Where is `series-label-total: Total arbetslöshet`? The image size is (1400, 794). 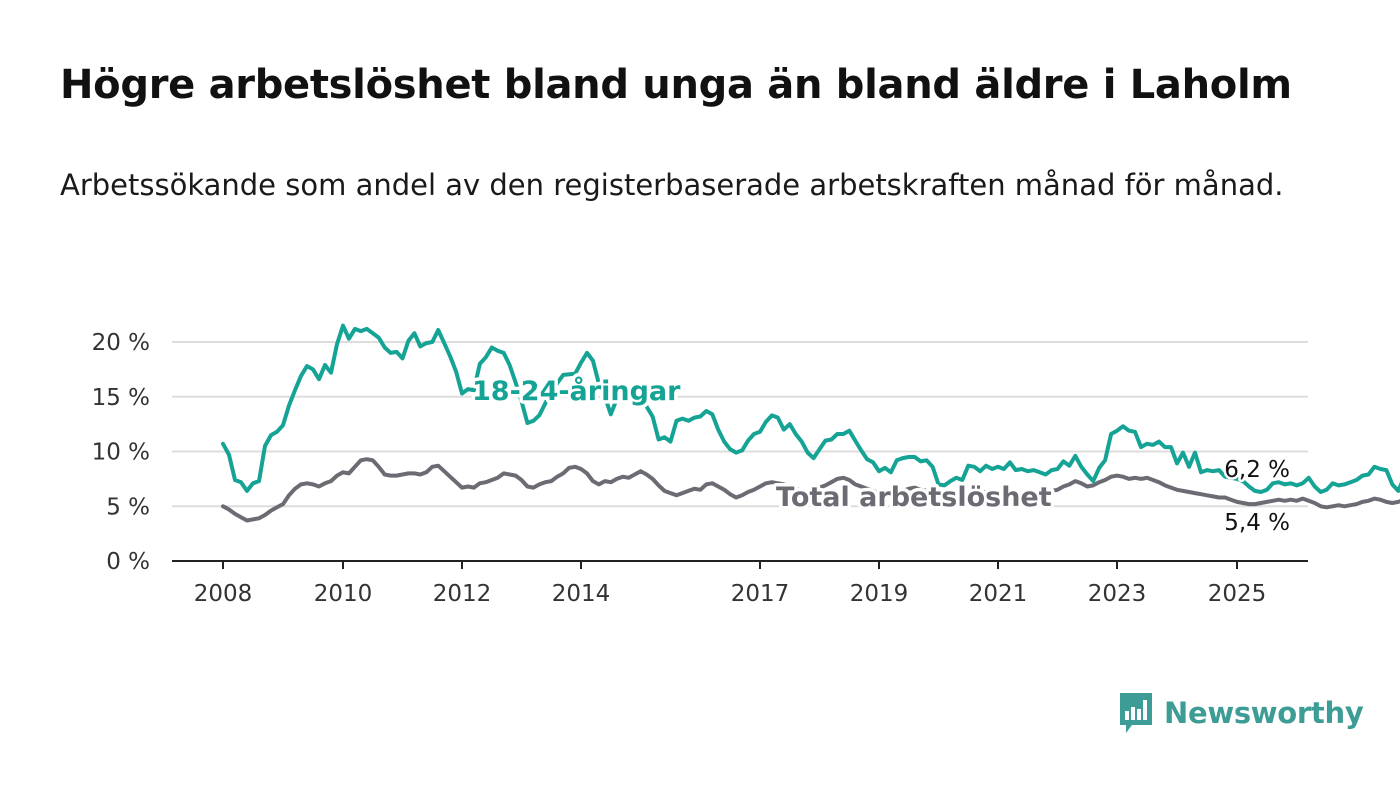
series-label-total: Total arbetslöshet is located at coordinates (914, 497).